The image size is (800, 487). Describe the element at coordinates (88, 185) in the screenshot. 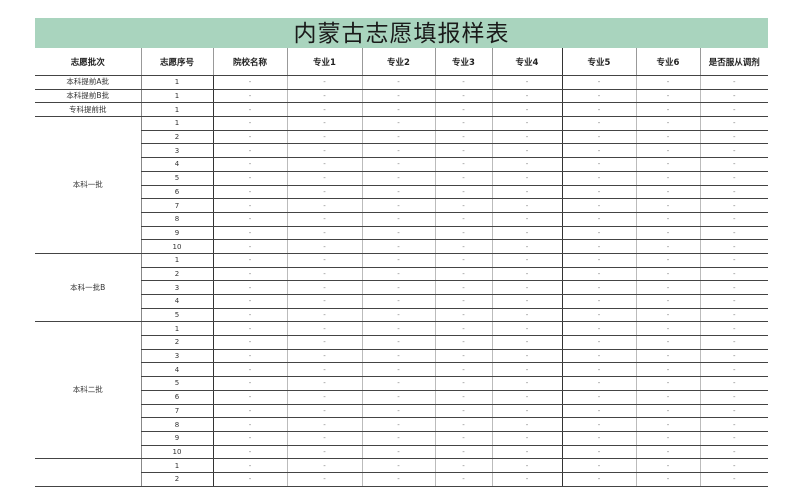

I see `batch-cell: 本科一批` at that location.